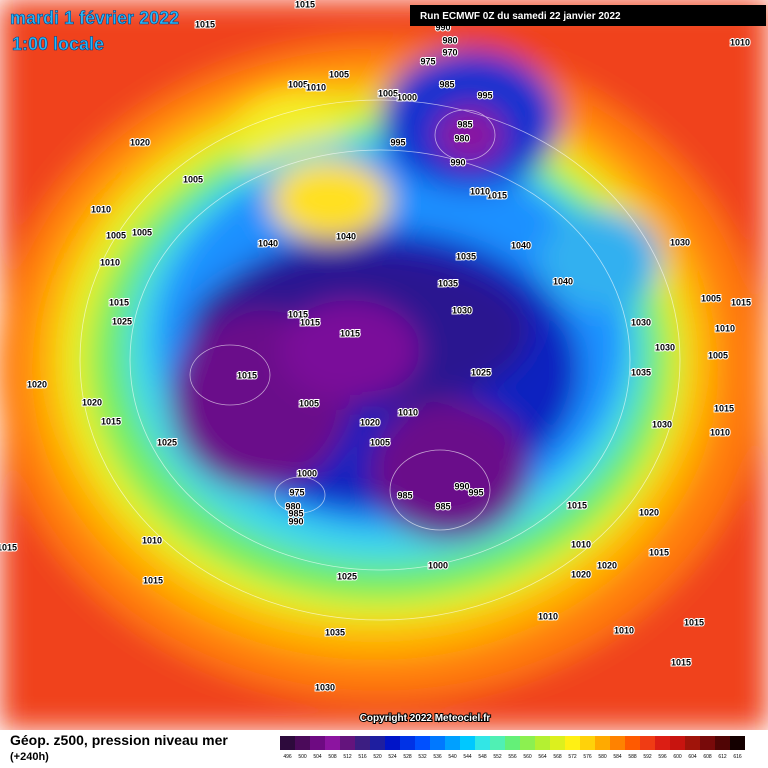 The height and width of the screenshot is (768, 768). I want to click on scale-label: 600, so click(677, 757).